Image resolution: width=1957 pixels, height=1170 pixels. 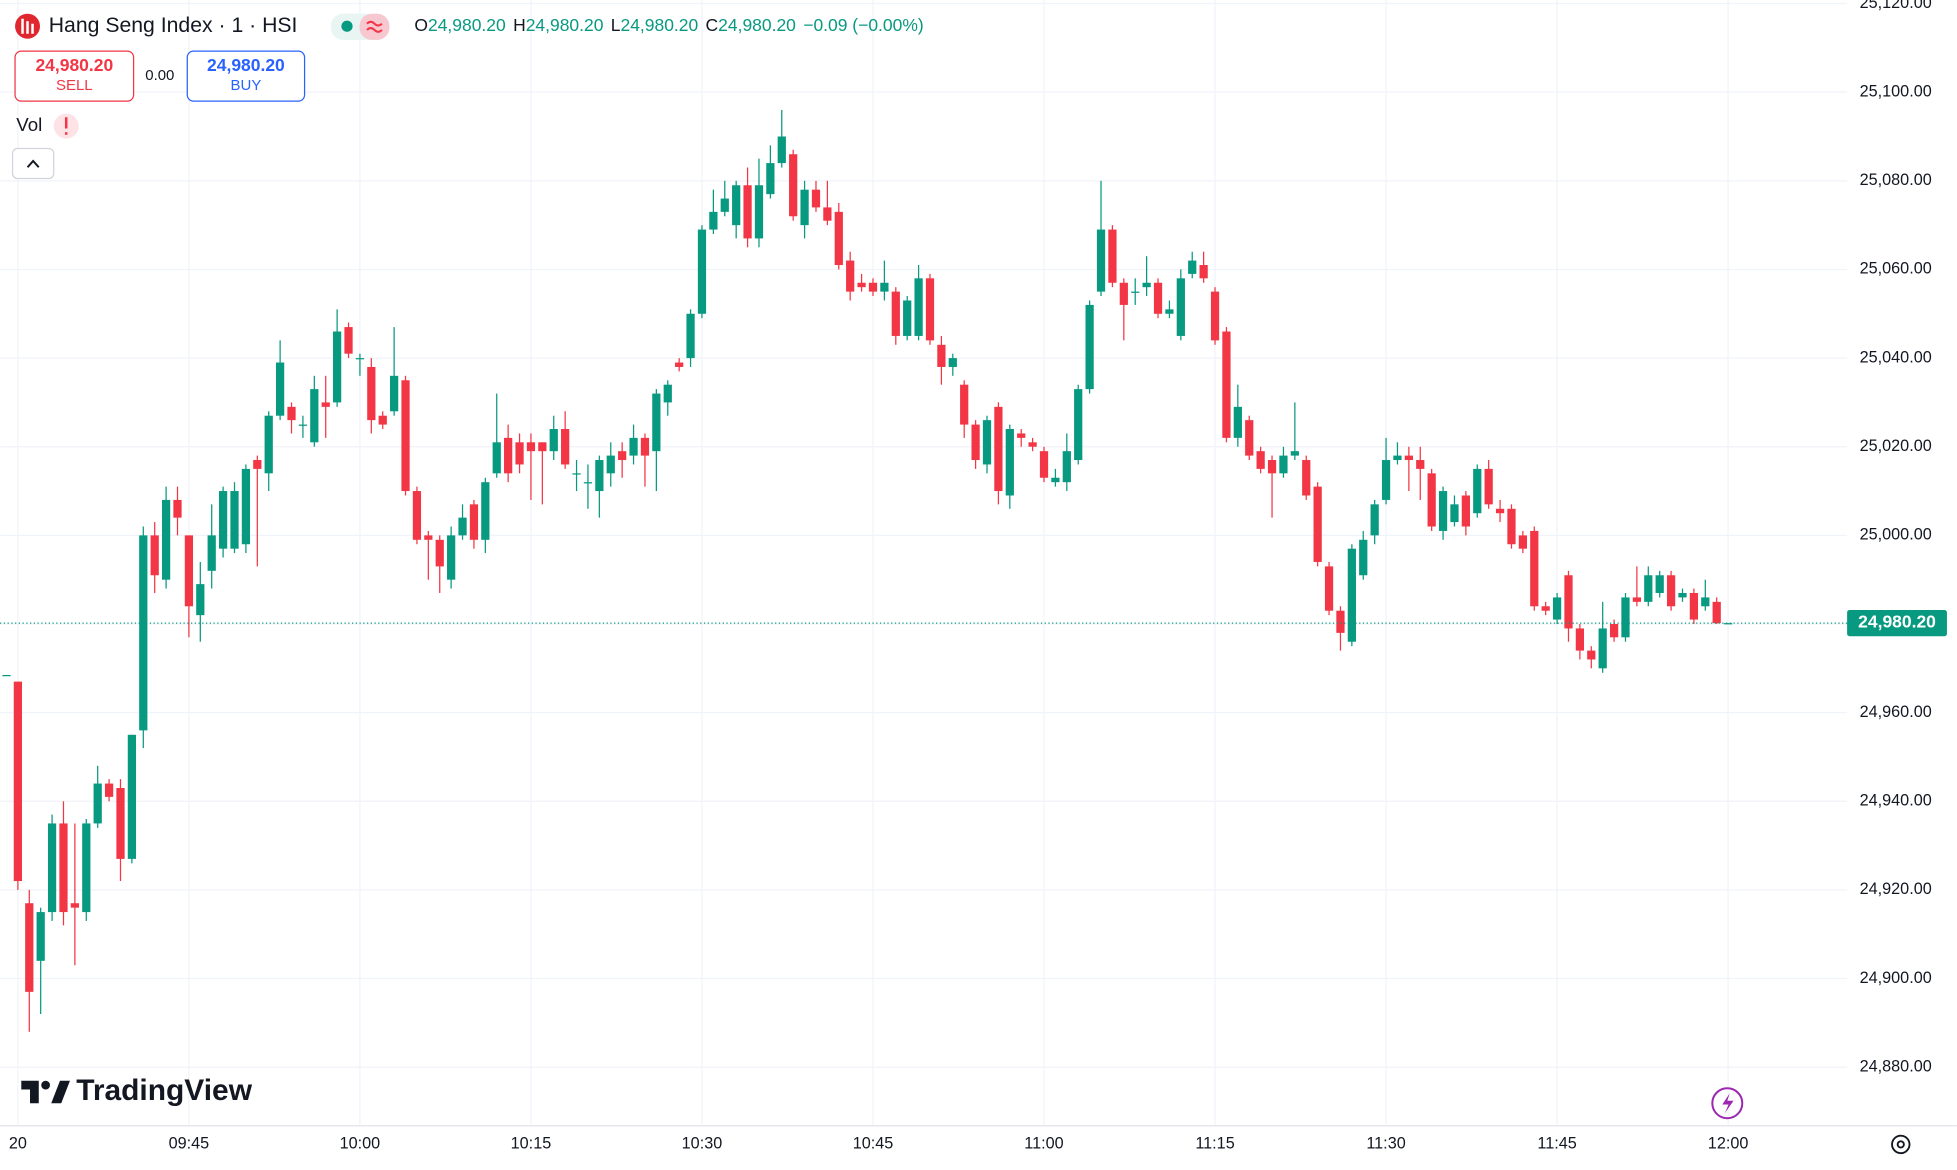 I want to click on y-tick-label: 25,080.00, so click(x=1896, y=180).